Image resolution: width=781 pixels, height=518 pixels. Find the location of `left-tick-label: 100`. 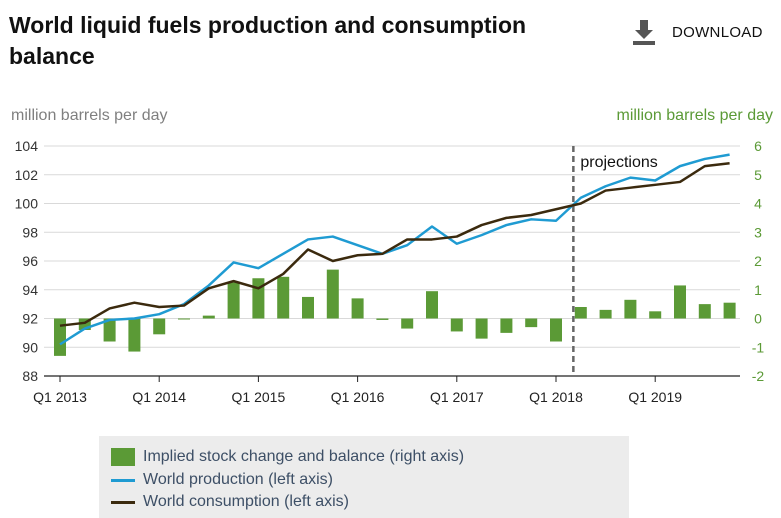

left-tick-label: 100 is located at coordinates (27, 204).